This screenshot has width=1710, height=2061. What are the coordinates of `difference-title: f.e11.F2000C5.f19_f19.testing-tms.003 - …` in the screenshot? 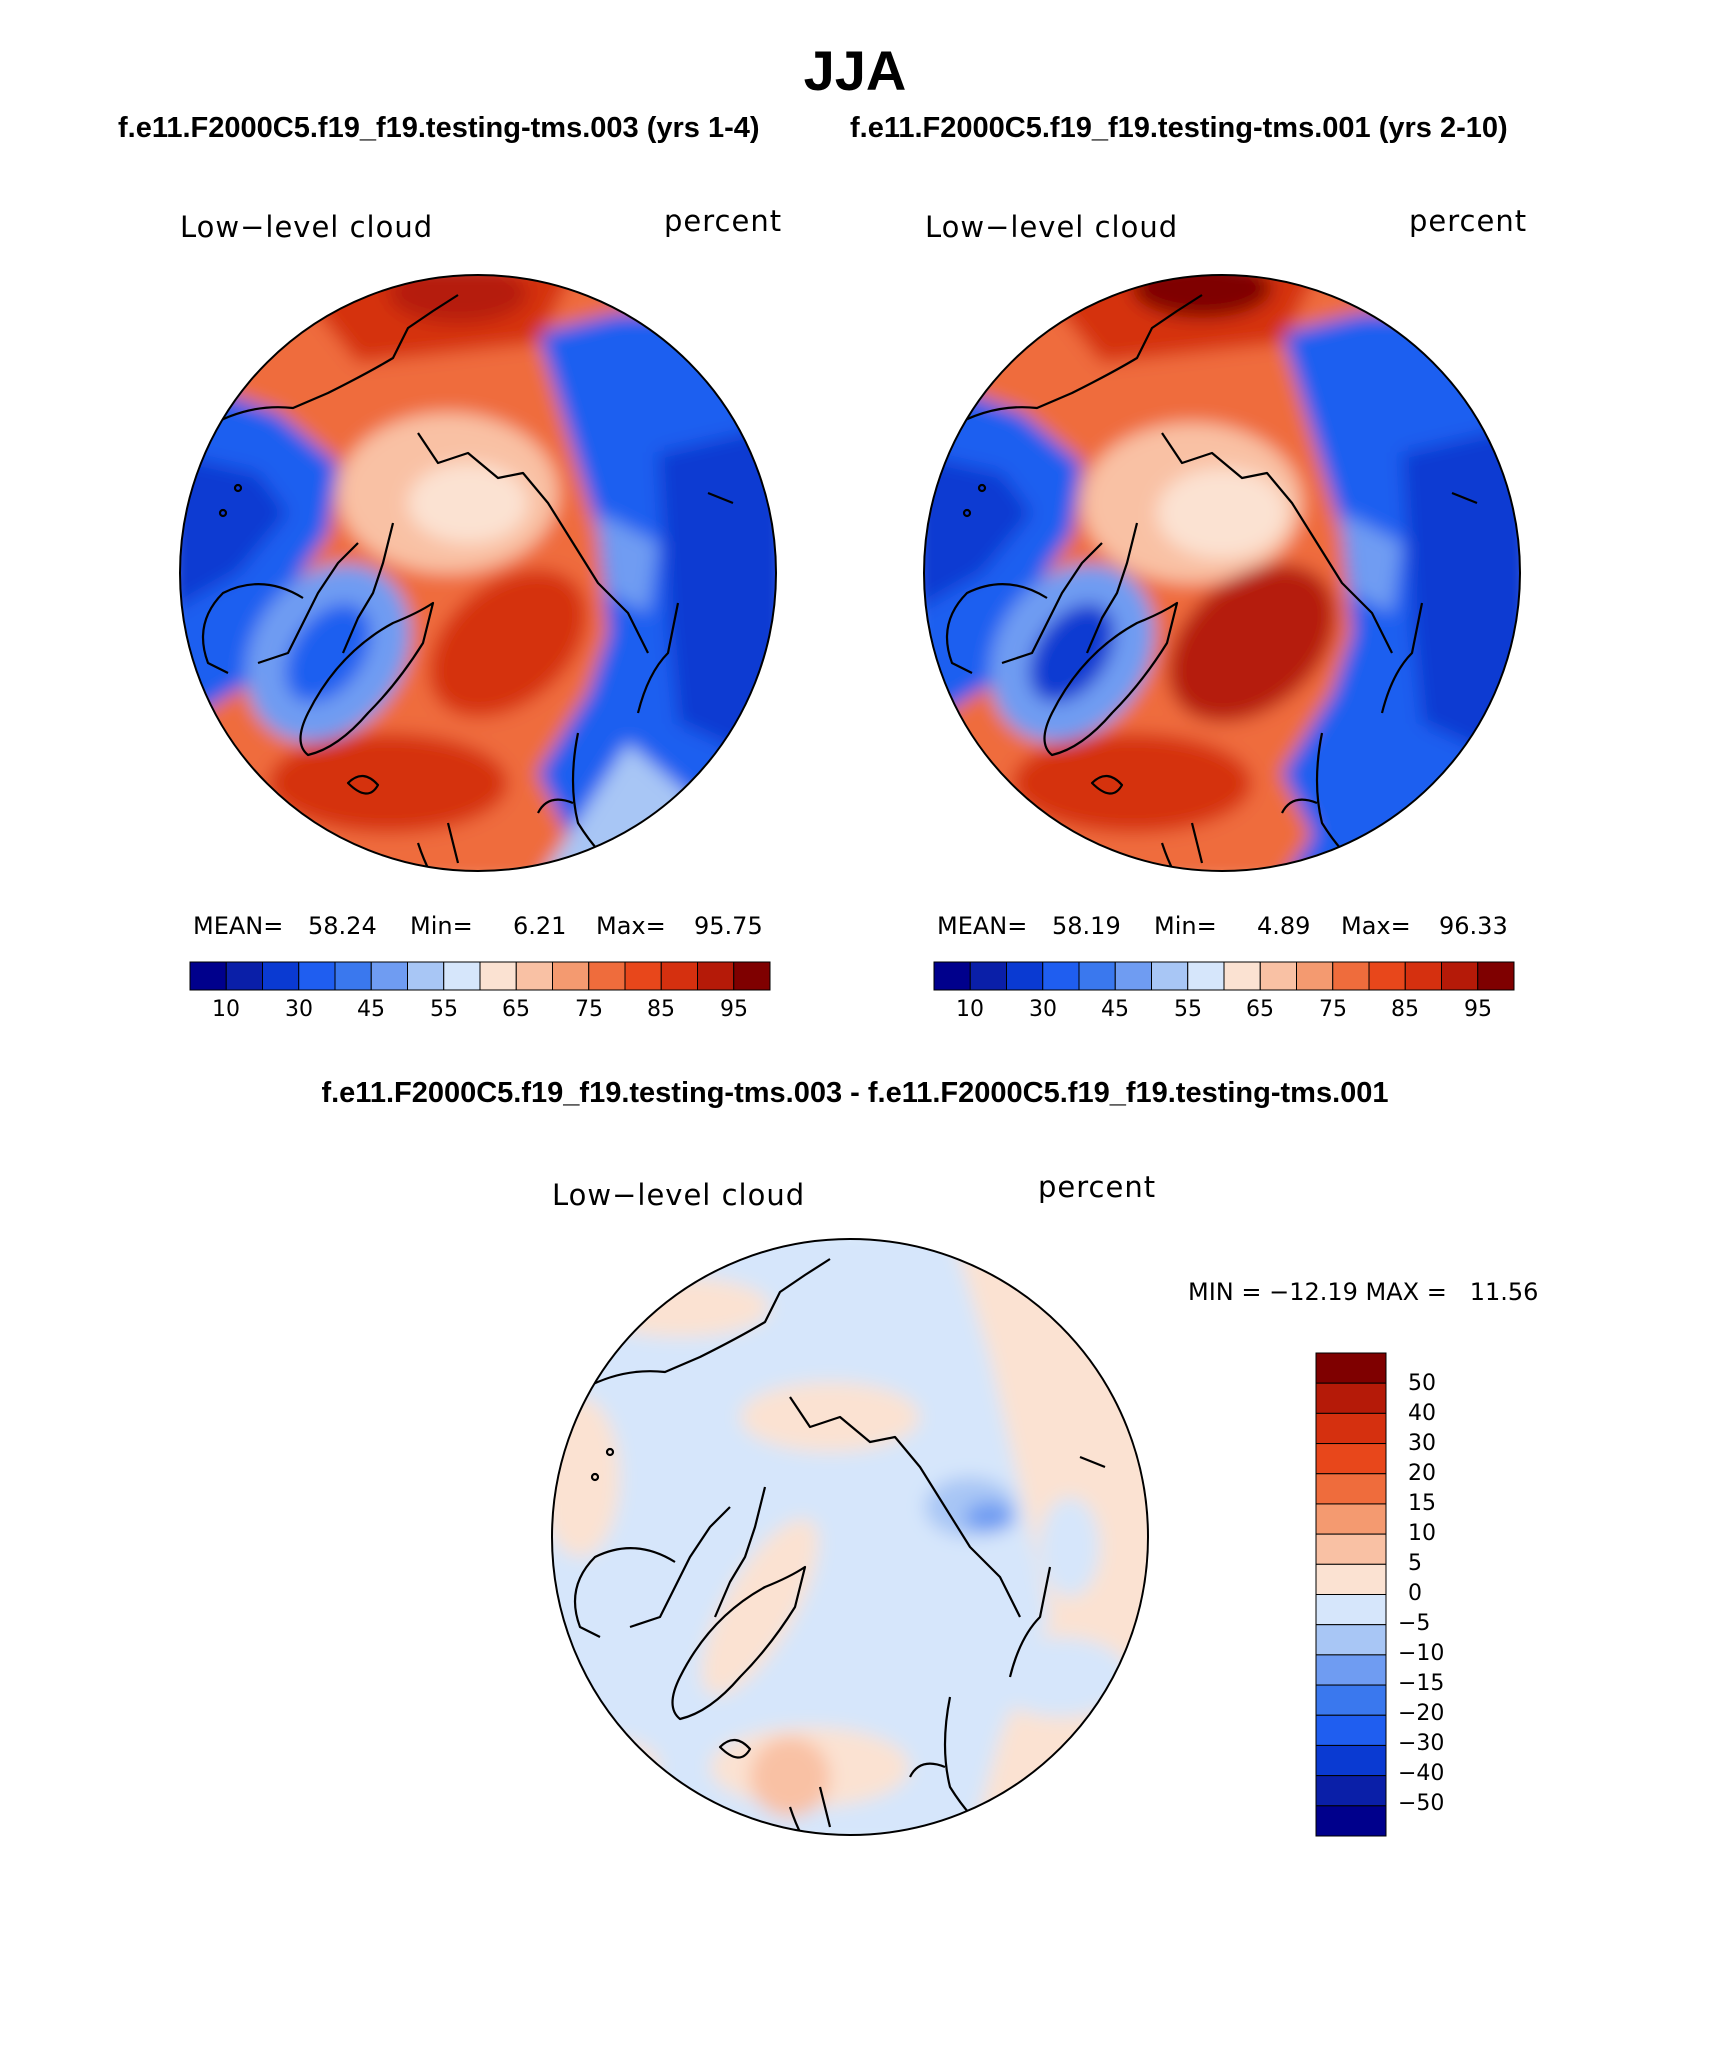 It's located at (855, 1093).